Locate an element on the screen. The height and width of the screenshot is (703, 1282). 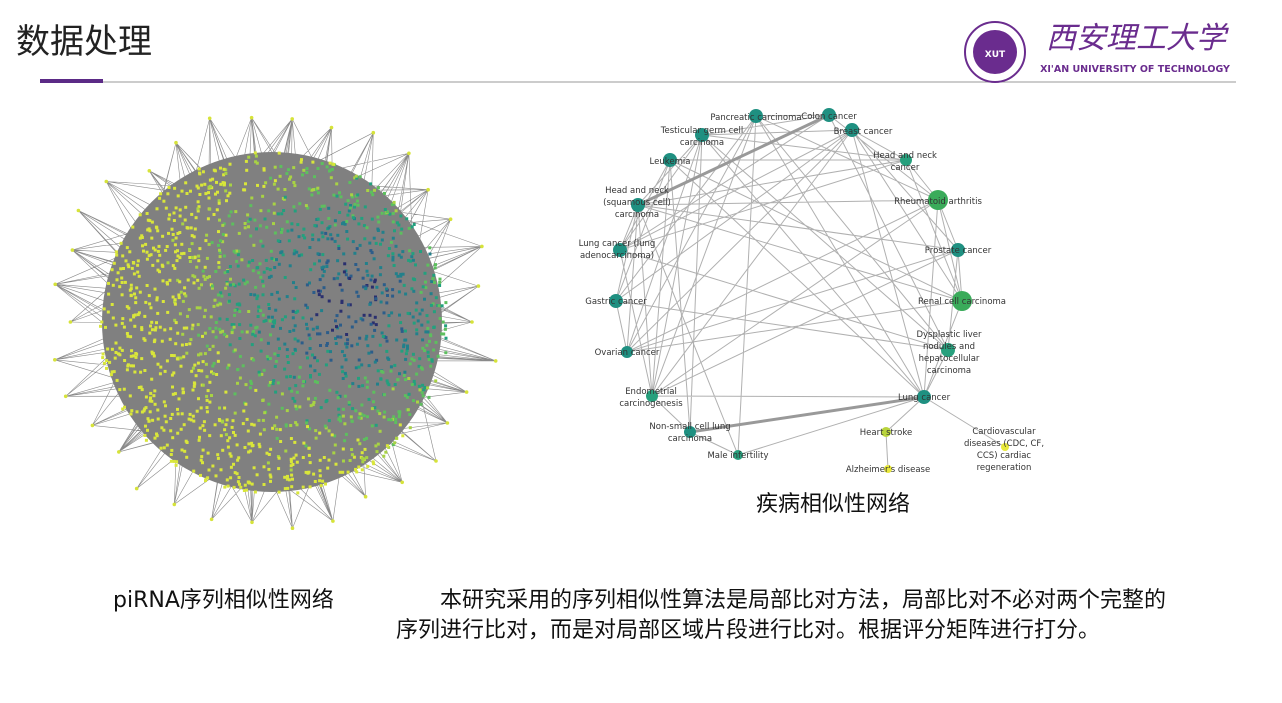
node-label: Leukemia is located at coordinates (670, 162).